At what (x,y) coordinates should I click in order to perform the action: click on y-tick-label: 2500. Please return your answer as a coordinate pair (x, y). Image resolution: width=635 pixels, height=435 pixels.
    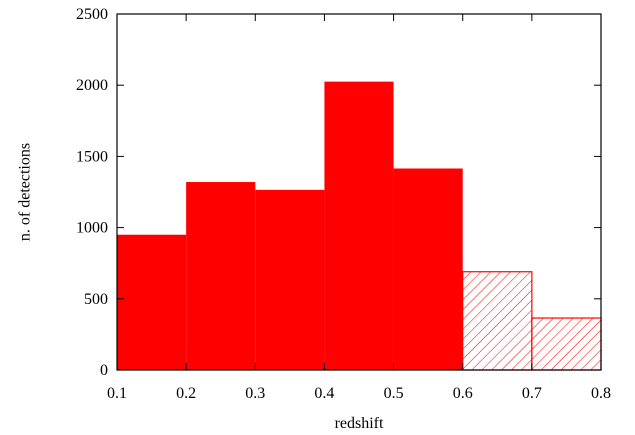
    Looking at the image, I should click on (92, 14).